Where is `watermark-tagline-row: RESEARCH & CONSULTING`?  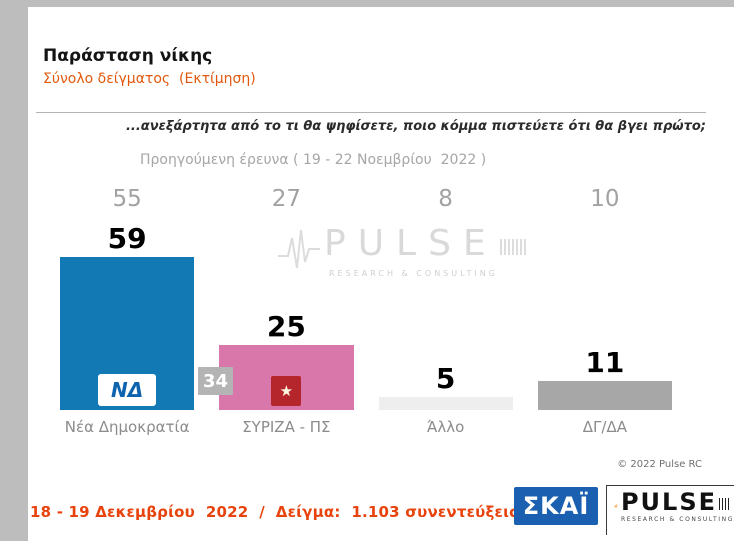 watermark-tagline-row: RESEARCH & CONSULTING is located at coordinates (409, 273).